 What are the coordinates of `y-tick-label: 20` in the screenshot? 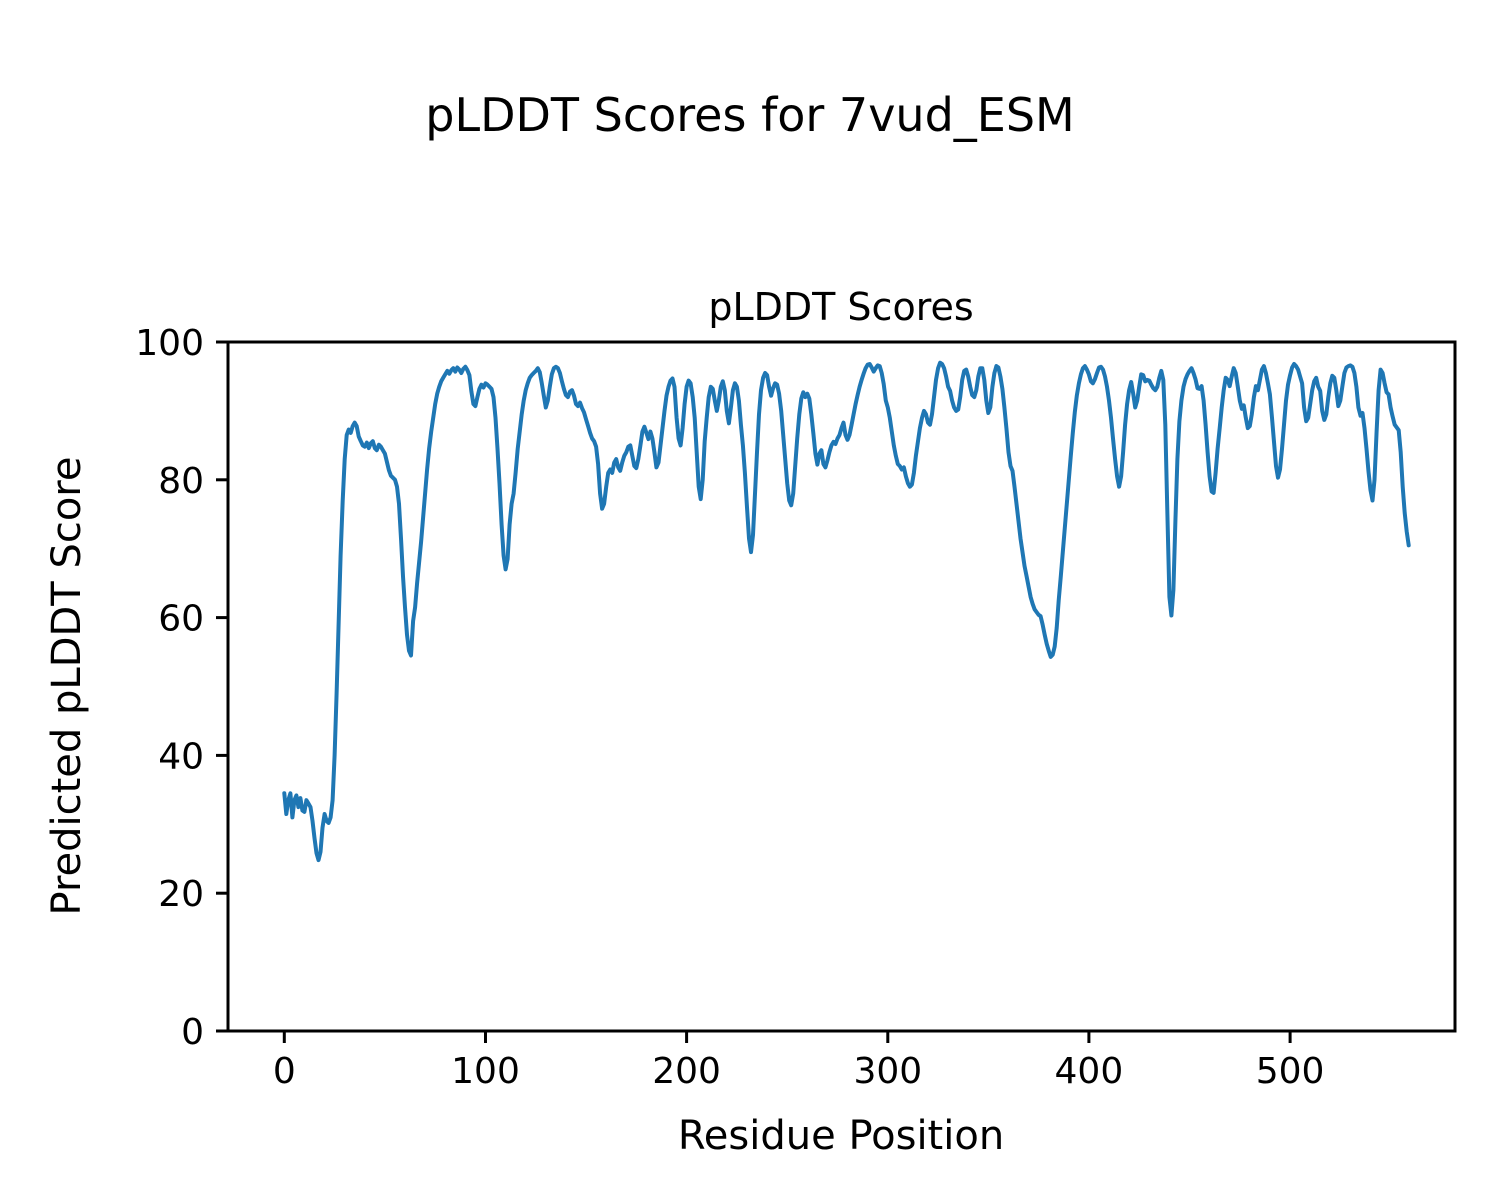 It's located at (181, 894).